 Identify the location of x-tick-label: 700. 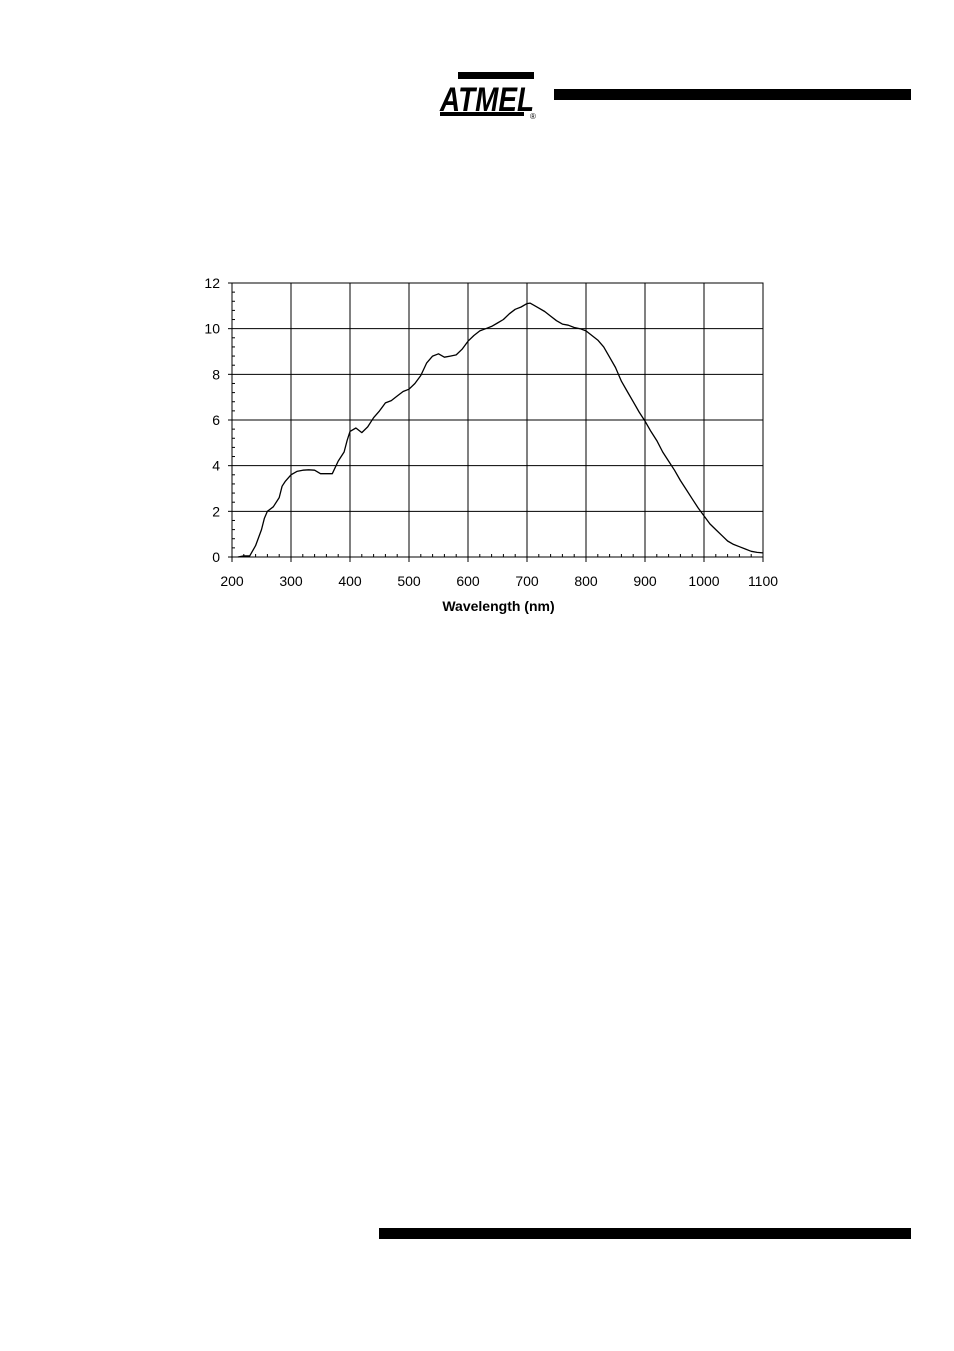
(527, 581).